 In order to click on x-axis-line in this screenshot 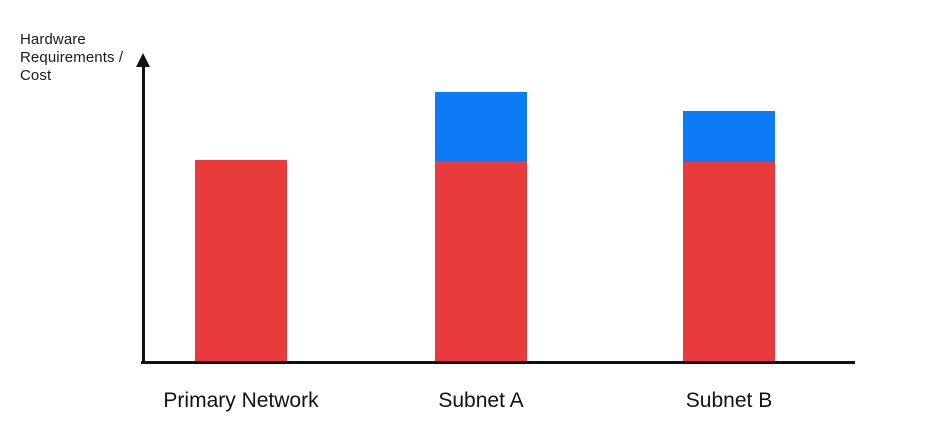, I will do `click(498, 362)`.